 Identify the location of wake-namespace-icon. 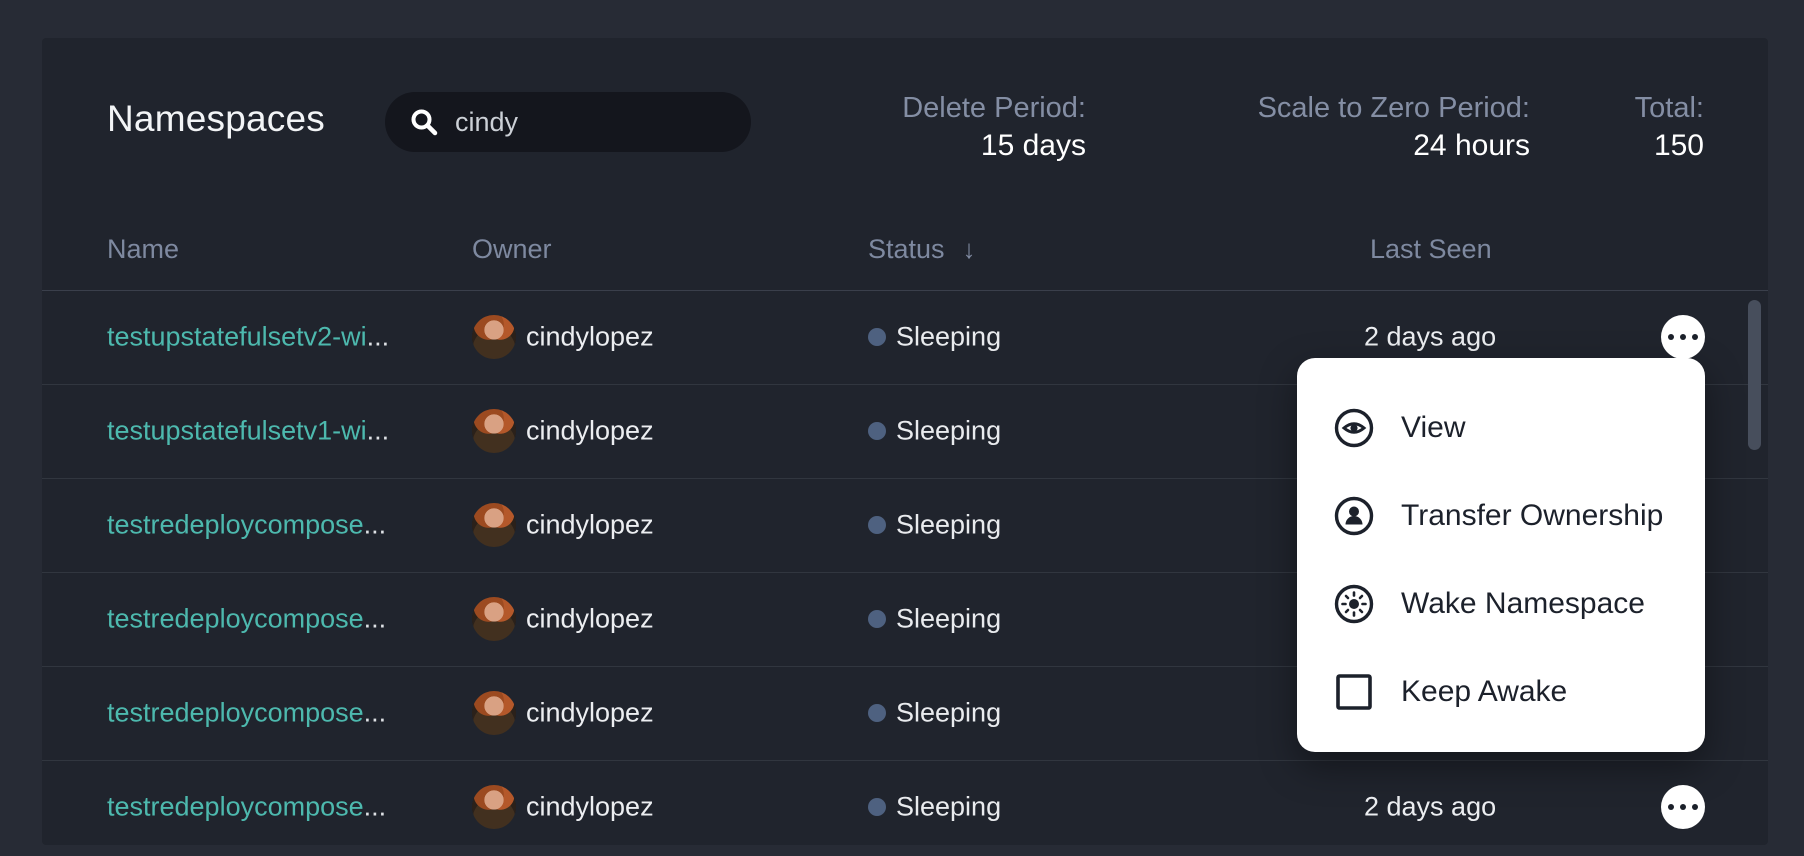
(1354, 604).